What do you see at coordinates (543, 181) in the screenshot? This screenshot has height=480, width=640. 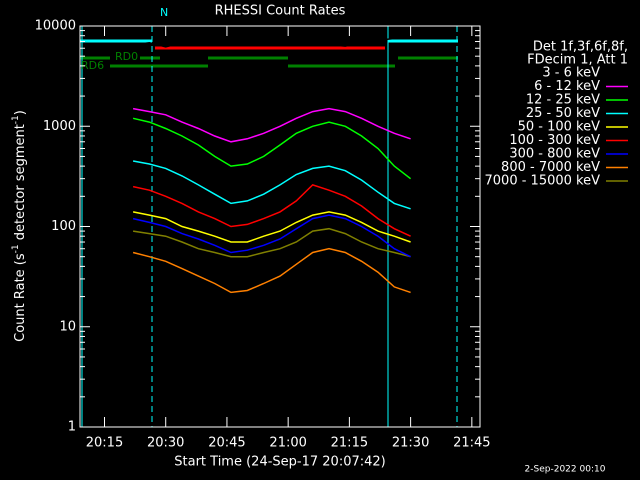 I see `legend-label: 7000 - 15000 keV` at bounding box center [543, 181].